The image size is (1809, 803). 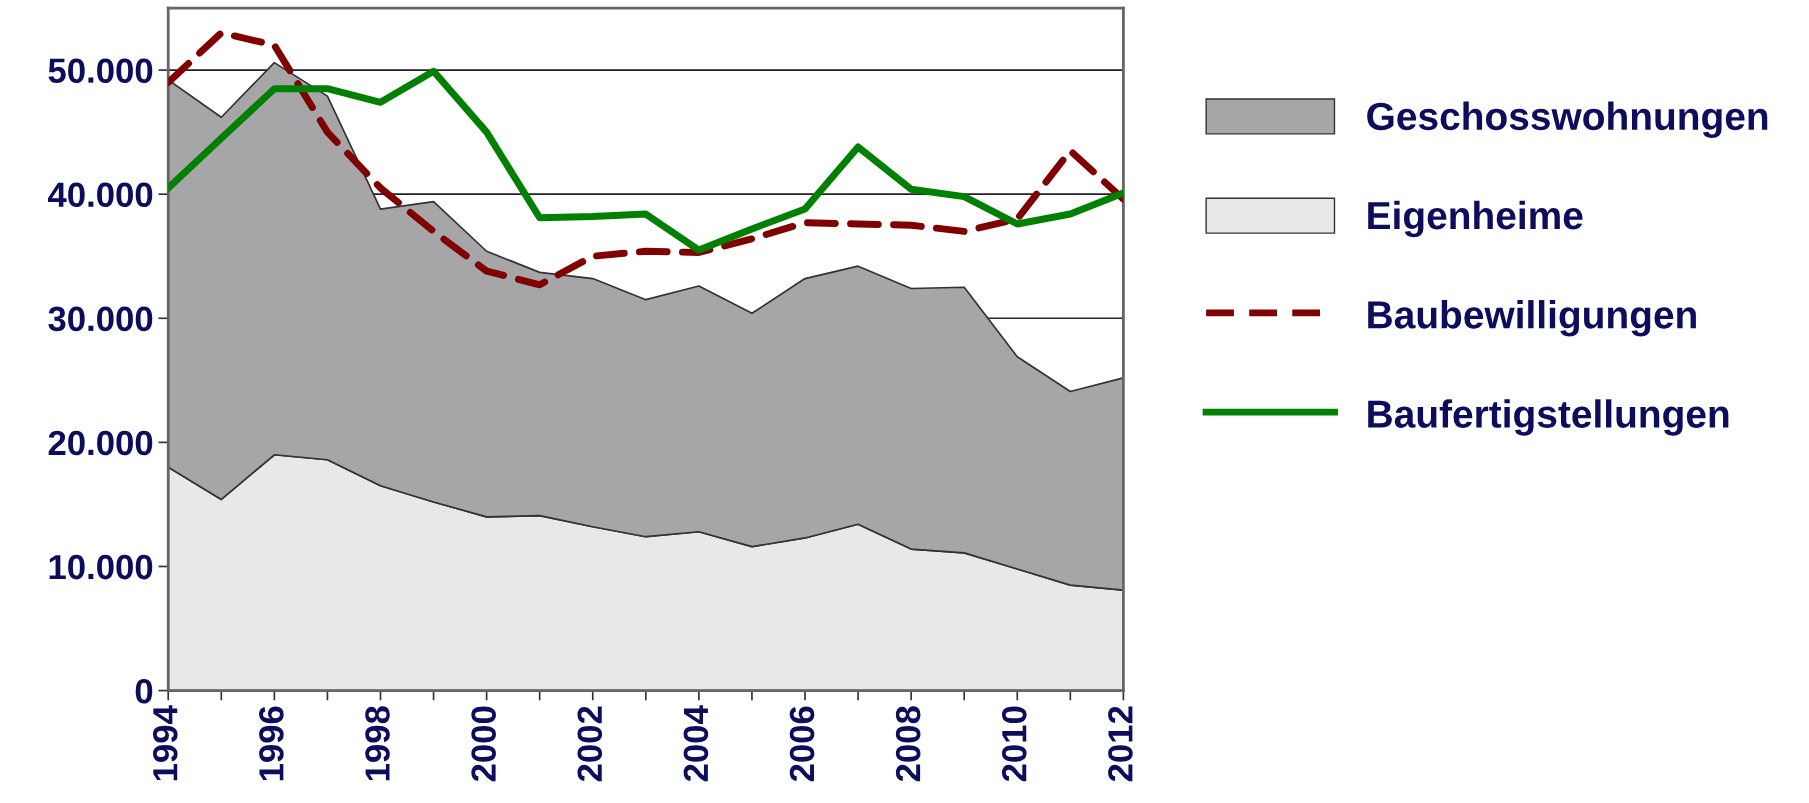 I want to click on legend-label: Baubewilligungen, so click(x=1532, y=318).